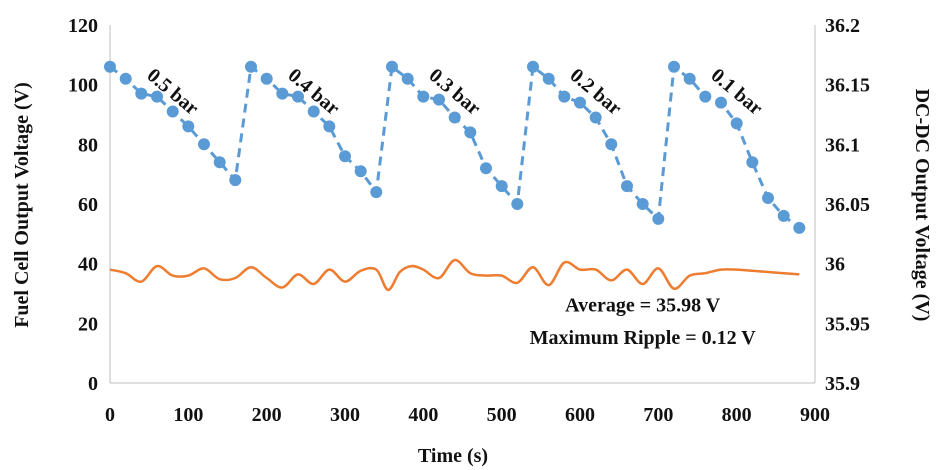 The height and width of the screenshot is (470, 940). Describe the element at coordinates (467, 415) in the screenshot. I see `x-axis-ticks: 0 100 200 300 400 500 600 700 800 900` at that location.